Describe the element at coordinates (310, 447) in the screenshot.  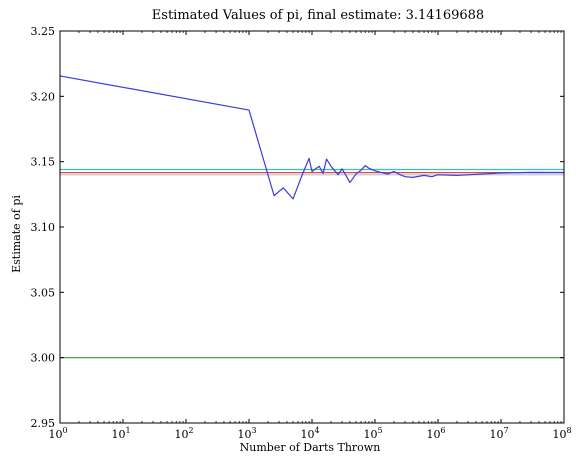
I see `x-axis-label: Number of Darts Thrown` at that location.